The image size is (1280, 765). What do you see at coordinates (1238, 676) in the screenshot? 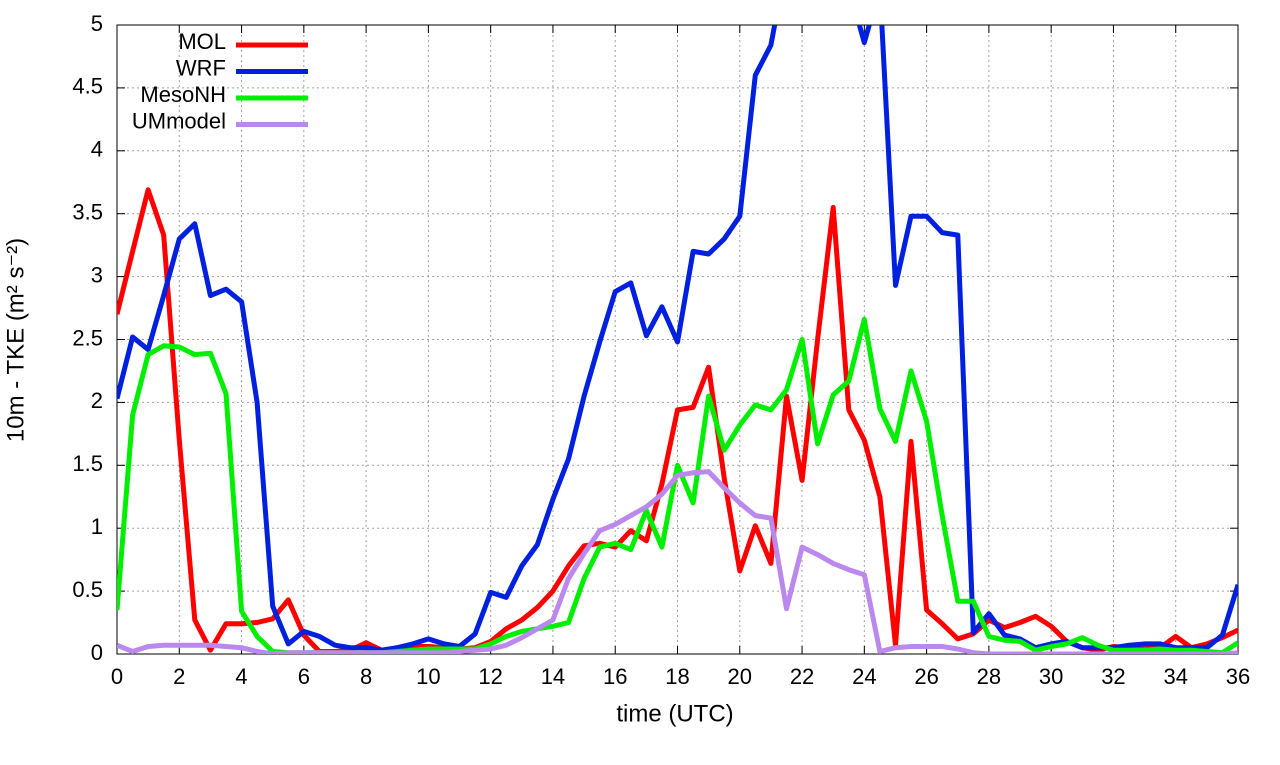
I see `x-tick-label: 36` at bounding box center [1238, 676].